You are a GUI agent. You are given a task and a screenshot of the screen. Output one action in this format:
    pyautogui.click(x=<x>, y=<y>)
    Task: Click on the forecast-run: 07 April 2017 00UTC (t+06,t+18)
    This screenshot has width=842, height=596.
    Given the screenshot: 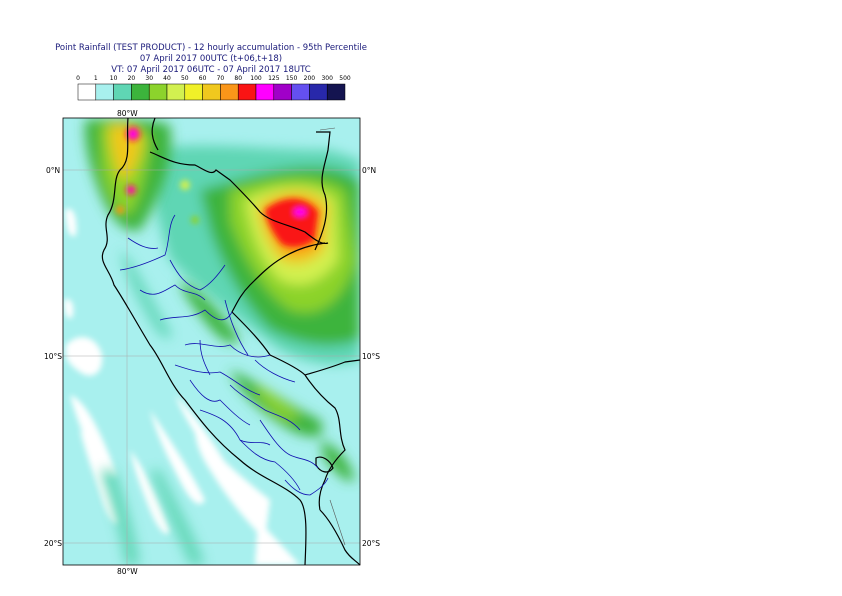 What is the action you would take?
    pyautogui.click(x=211, y=59)
    